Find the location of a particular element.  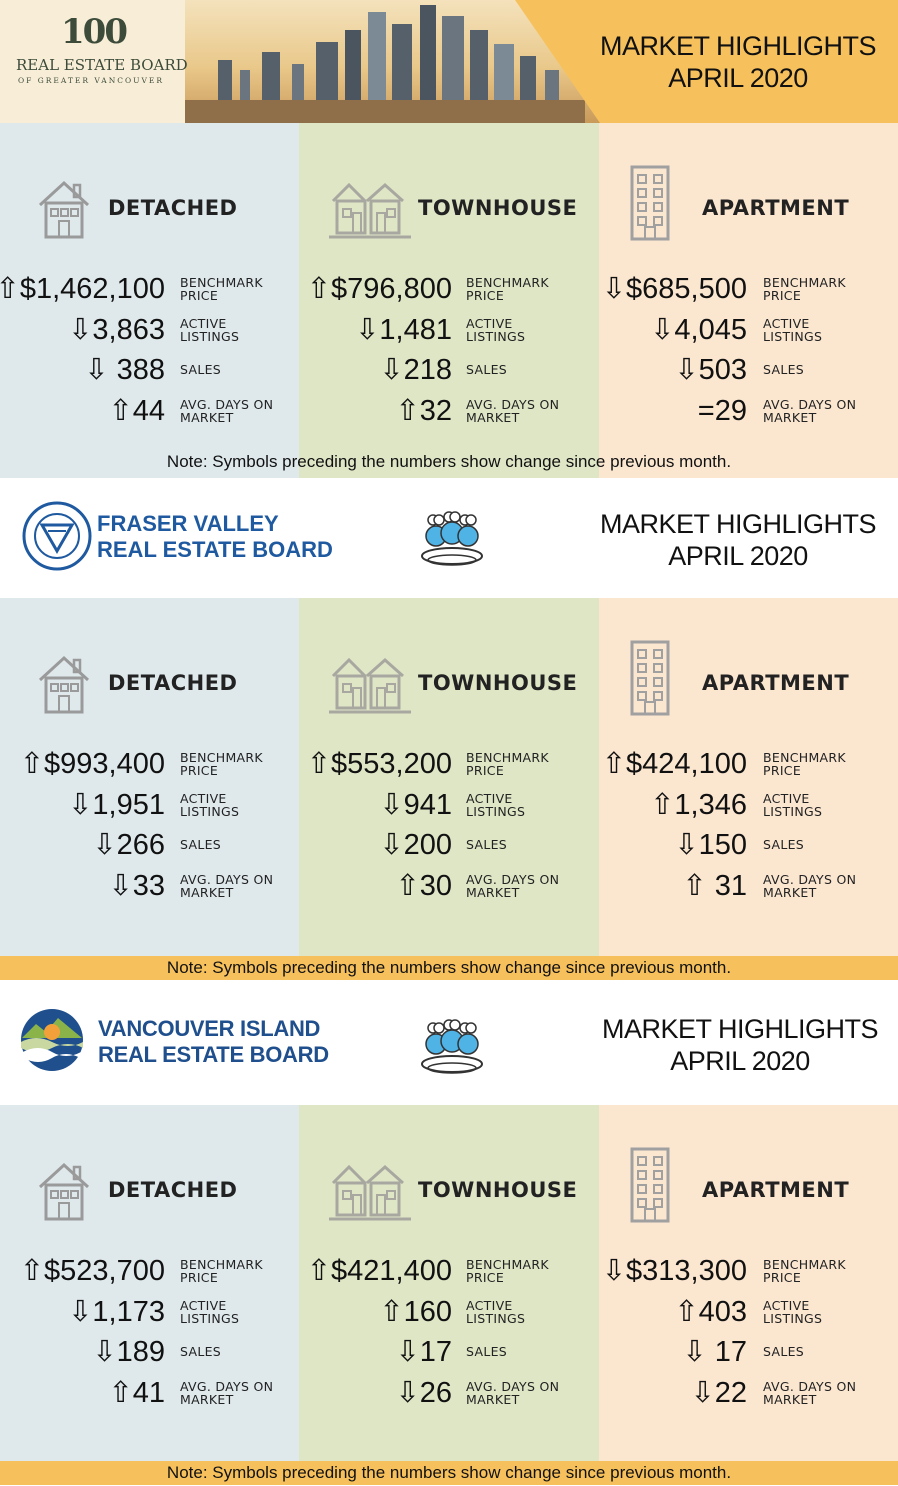

stat-row: ⇩26 AVG. DAYS ON MARKET is located at coordinates (448, 1393).